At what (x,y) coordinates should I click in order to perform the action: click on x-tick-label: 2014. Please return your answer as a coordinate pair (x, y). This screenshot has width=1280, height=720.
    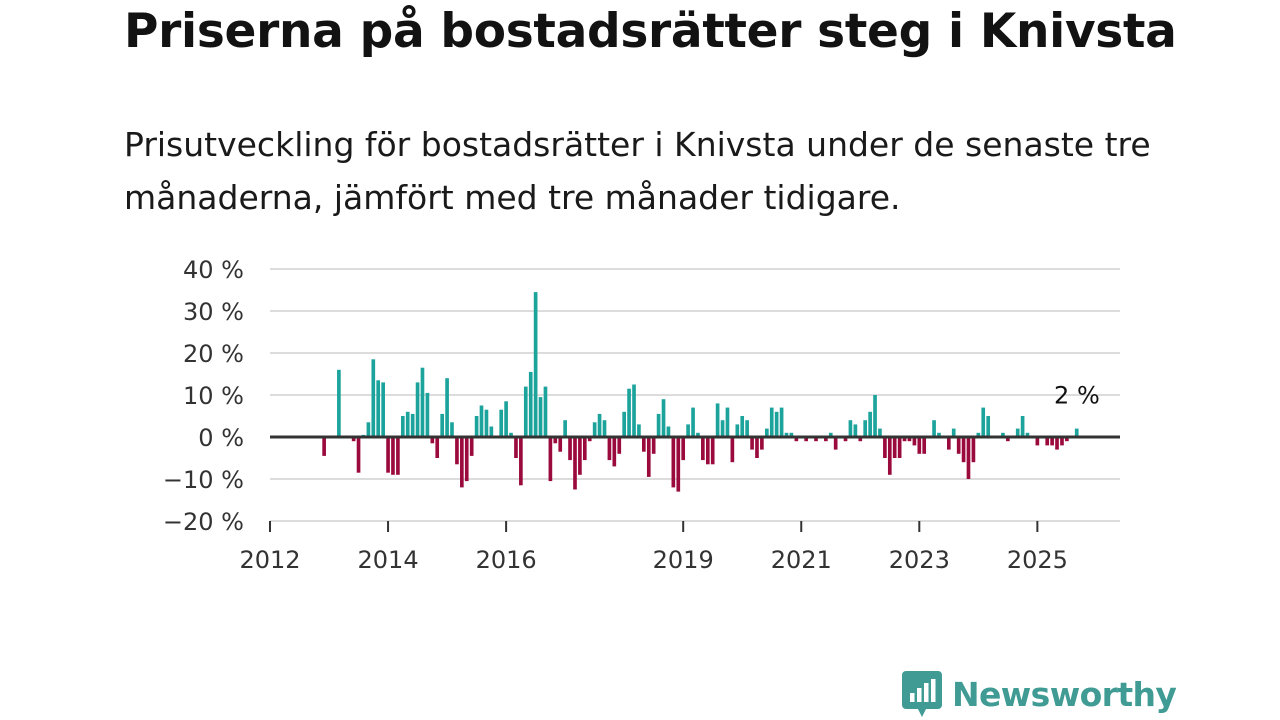
    Looking at the image, I should click on (388, 560).